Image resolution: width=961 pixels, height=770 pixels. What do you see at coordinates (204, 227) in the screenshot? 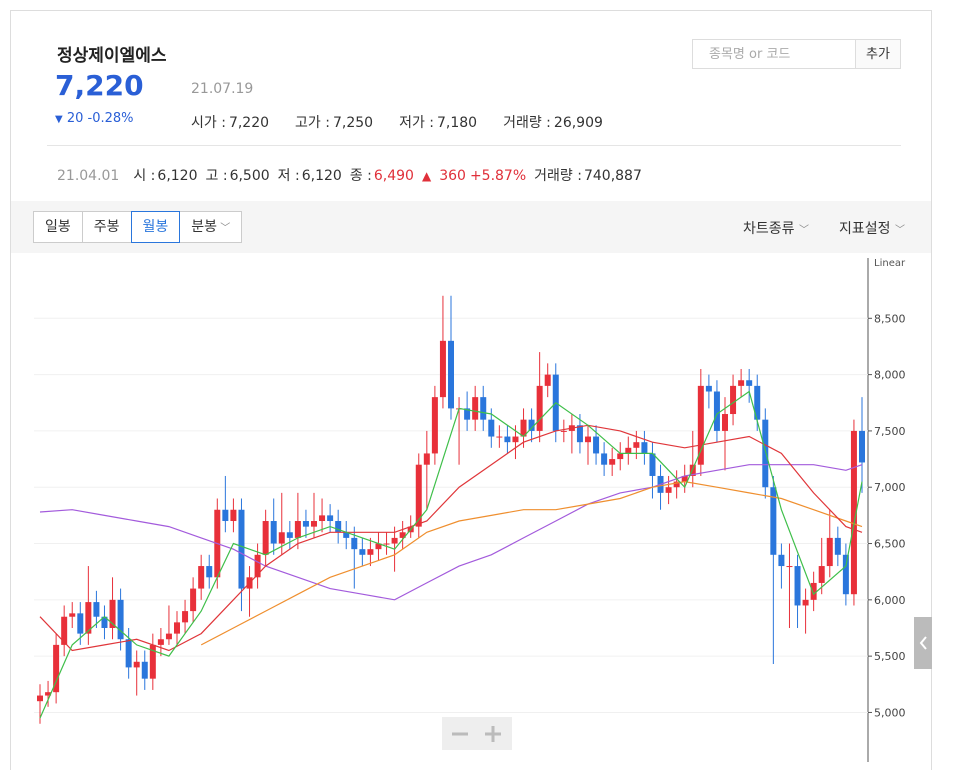
I see `tab-label: 분봉` at bounding box center [204, 227].